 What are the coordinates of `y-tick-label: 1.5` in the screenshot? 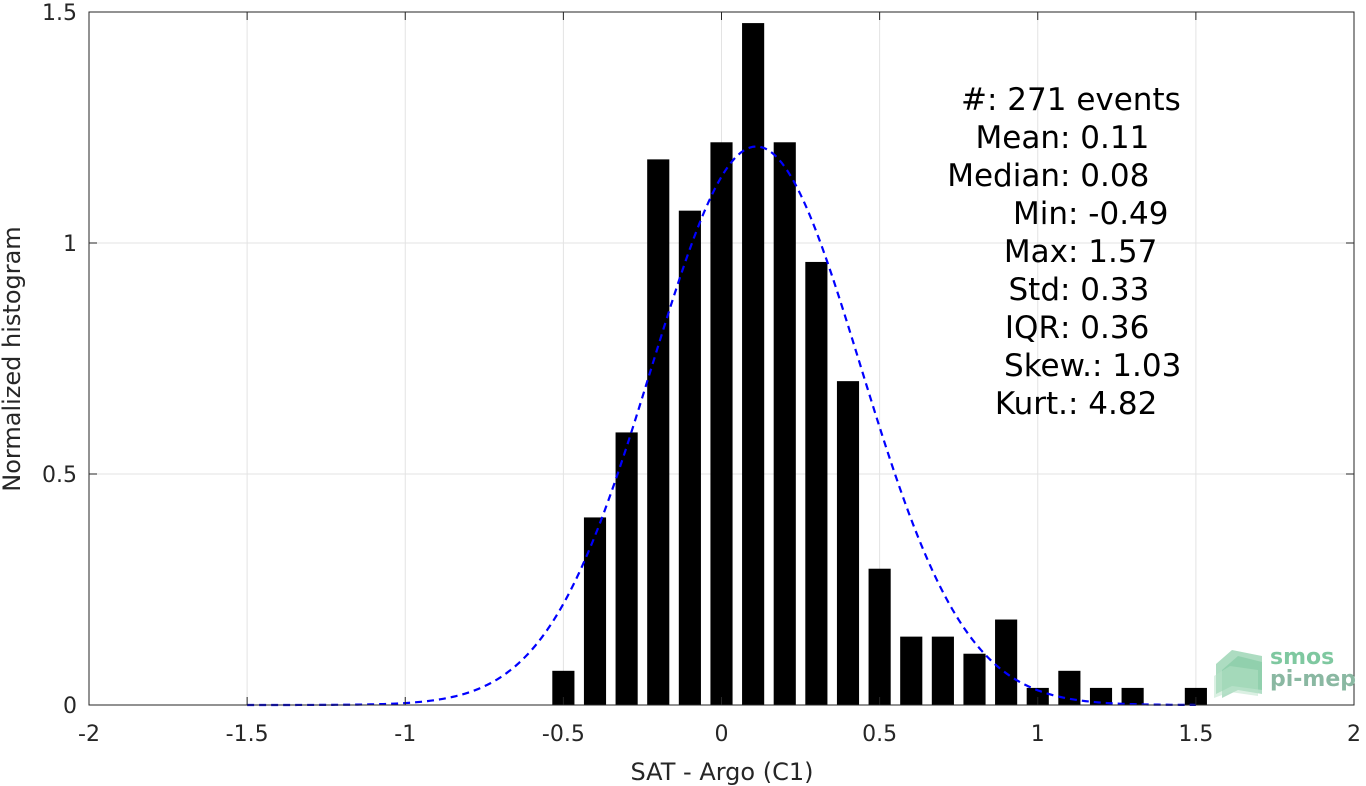 It's located at (59, 13).